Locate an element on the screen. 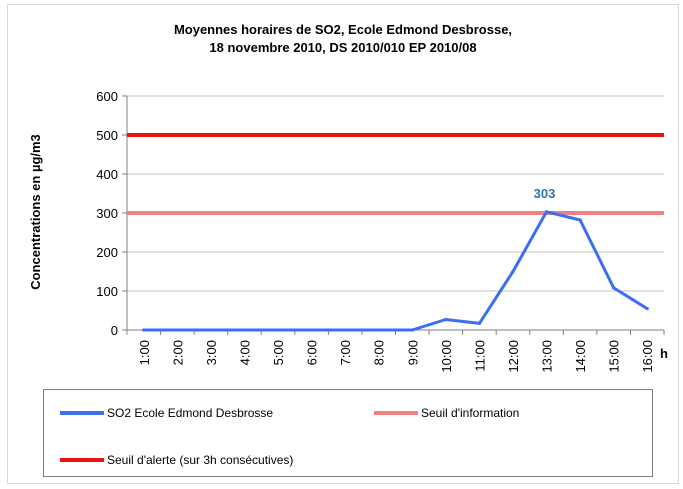 The width and height of the screenshot is (683, 489). data-label-peak: 303 is located at coordinates (545, 193).